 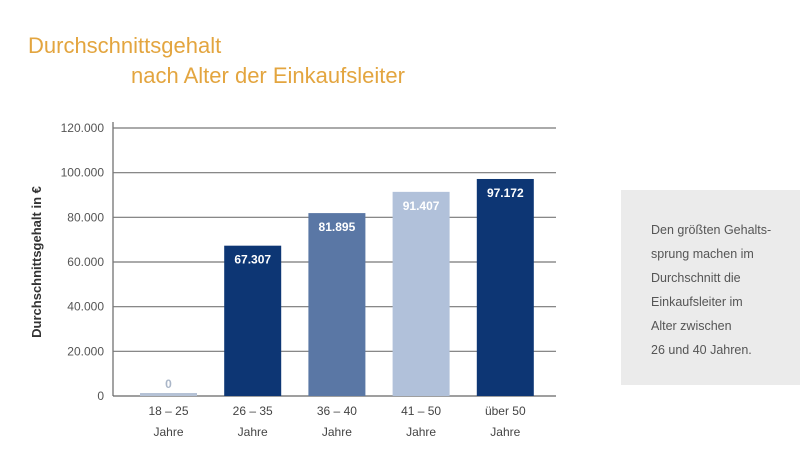 What do you see at coordinates (691, 326) in the screenshot?
I see `note-line: Alter zwischen` at bounding box center [691, 326].